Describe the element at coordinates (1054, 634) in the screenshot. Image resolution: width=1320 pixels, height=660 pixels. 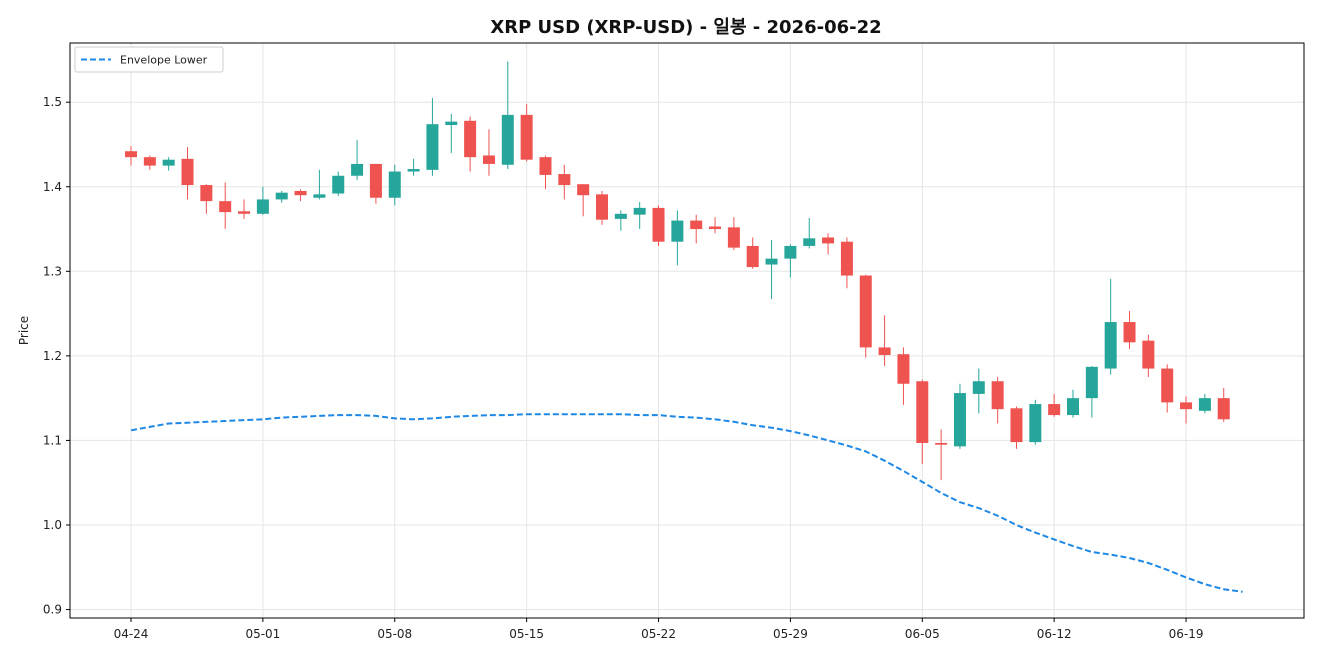
I see `x-tick-label: 06-12` at that location.